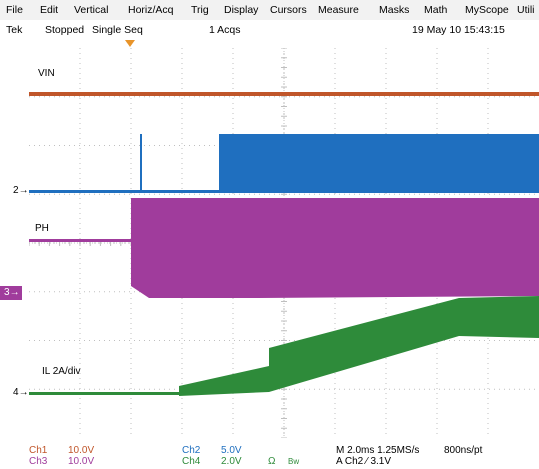 This screenshot has height=469, width=539. Describe the element at coordinates (81, 461) in the screenshot. I see `ch3-readout-scale: 10.0V` at that location.